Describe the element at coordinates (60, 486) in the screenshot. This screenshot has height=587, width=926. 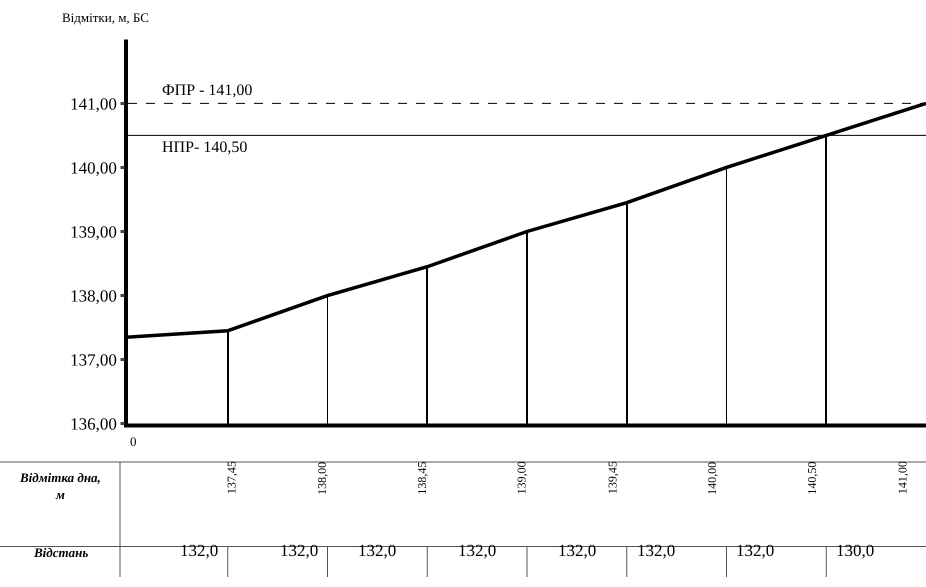
I see `text: Відмітка дна, м` at that location.